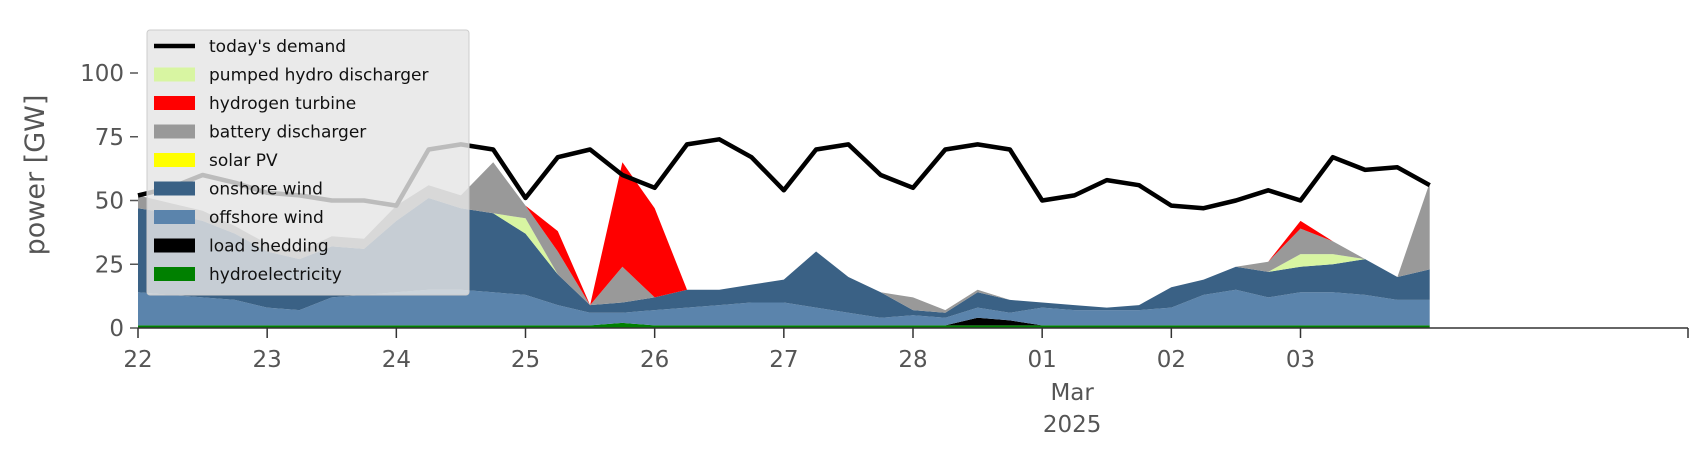 The height and width of the screenshot is (460, 1706). What do you see at coordinates (318, 76) in the screenshot?
I see `legend-label-pumped-hydro-discharger: pumped hydro discharger` at bounding box center [318, 76].